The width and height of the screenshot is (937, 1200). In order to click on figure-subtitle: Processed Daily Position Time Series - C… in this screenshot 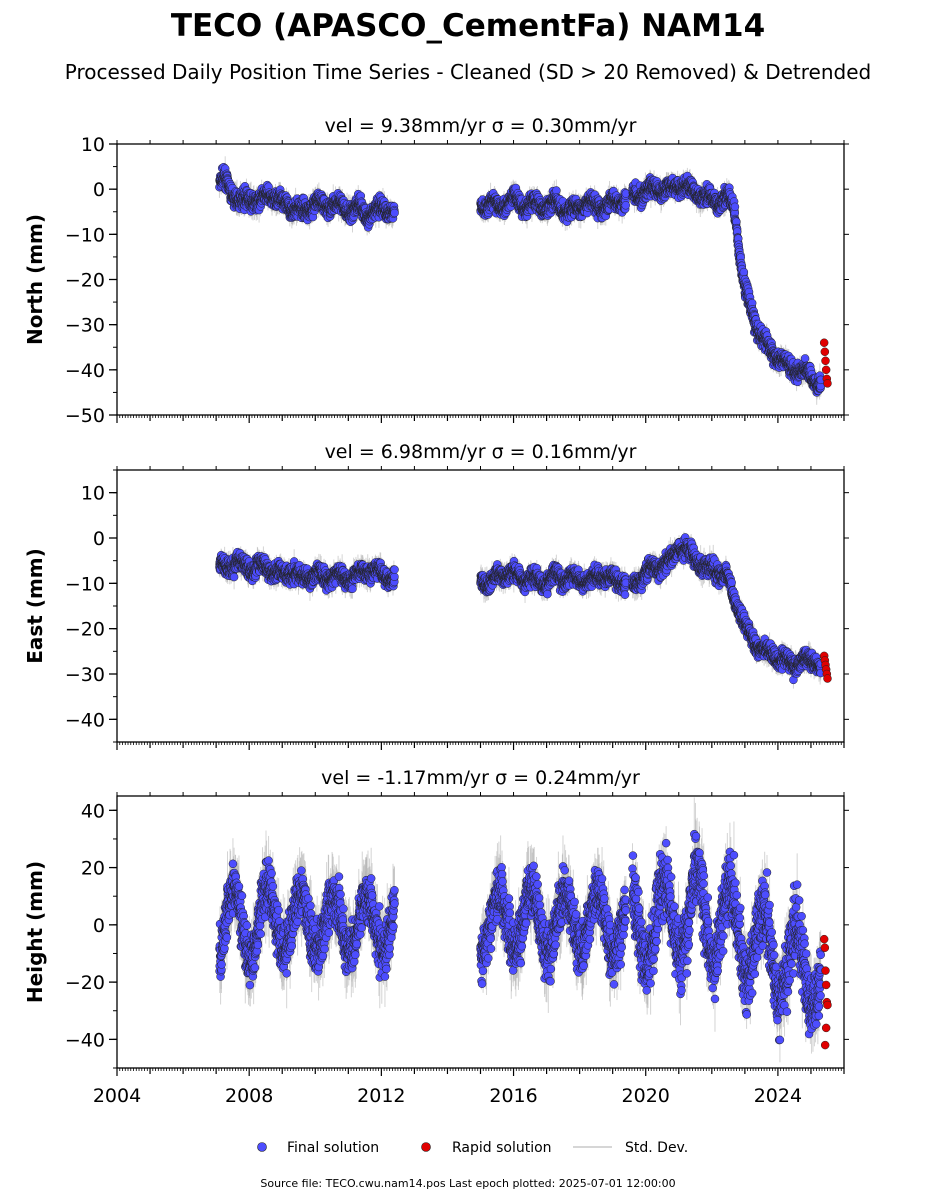, I will do `click(468, 72)`.